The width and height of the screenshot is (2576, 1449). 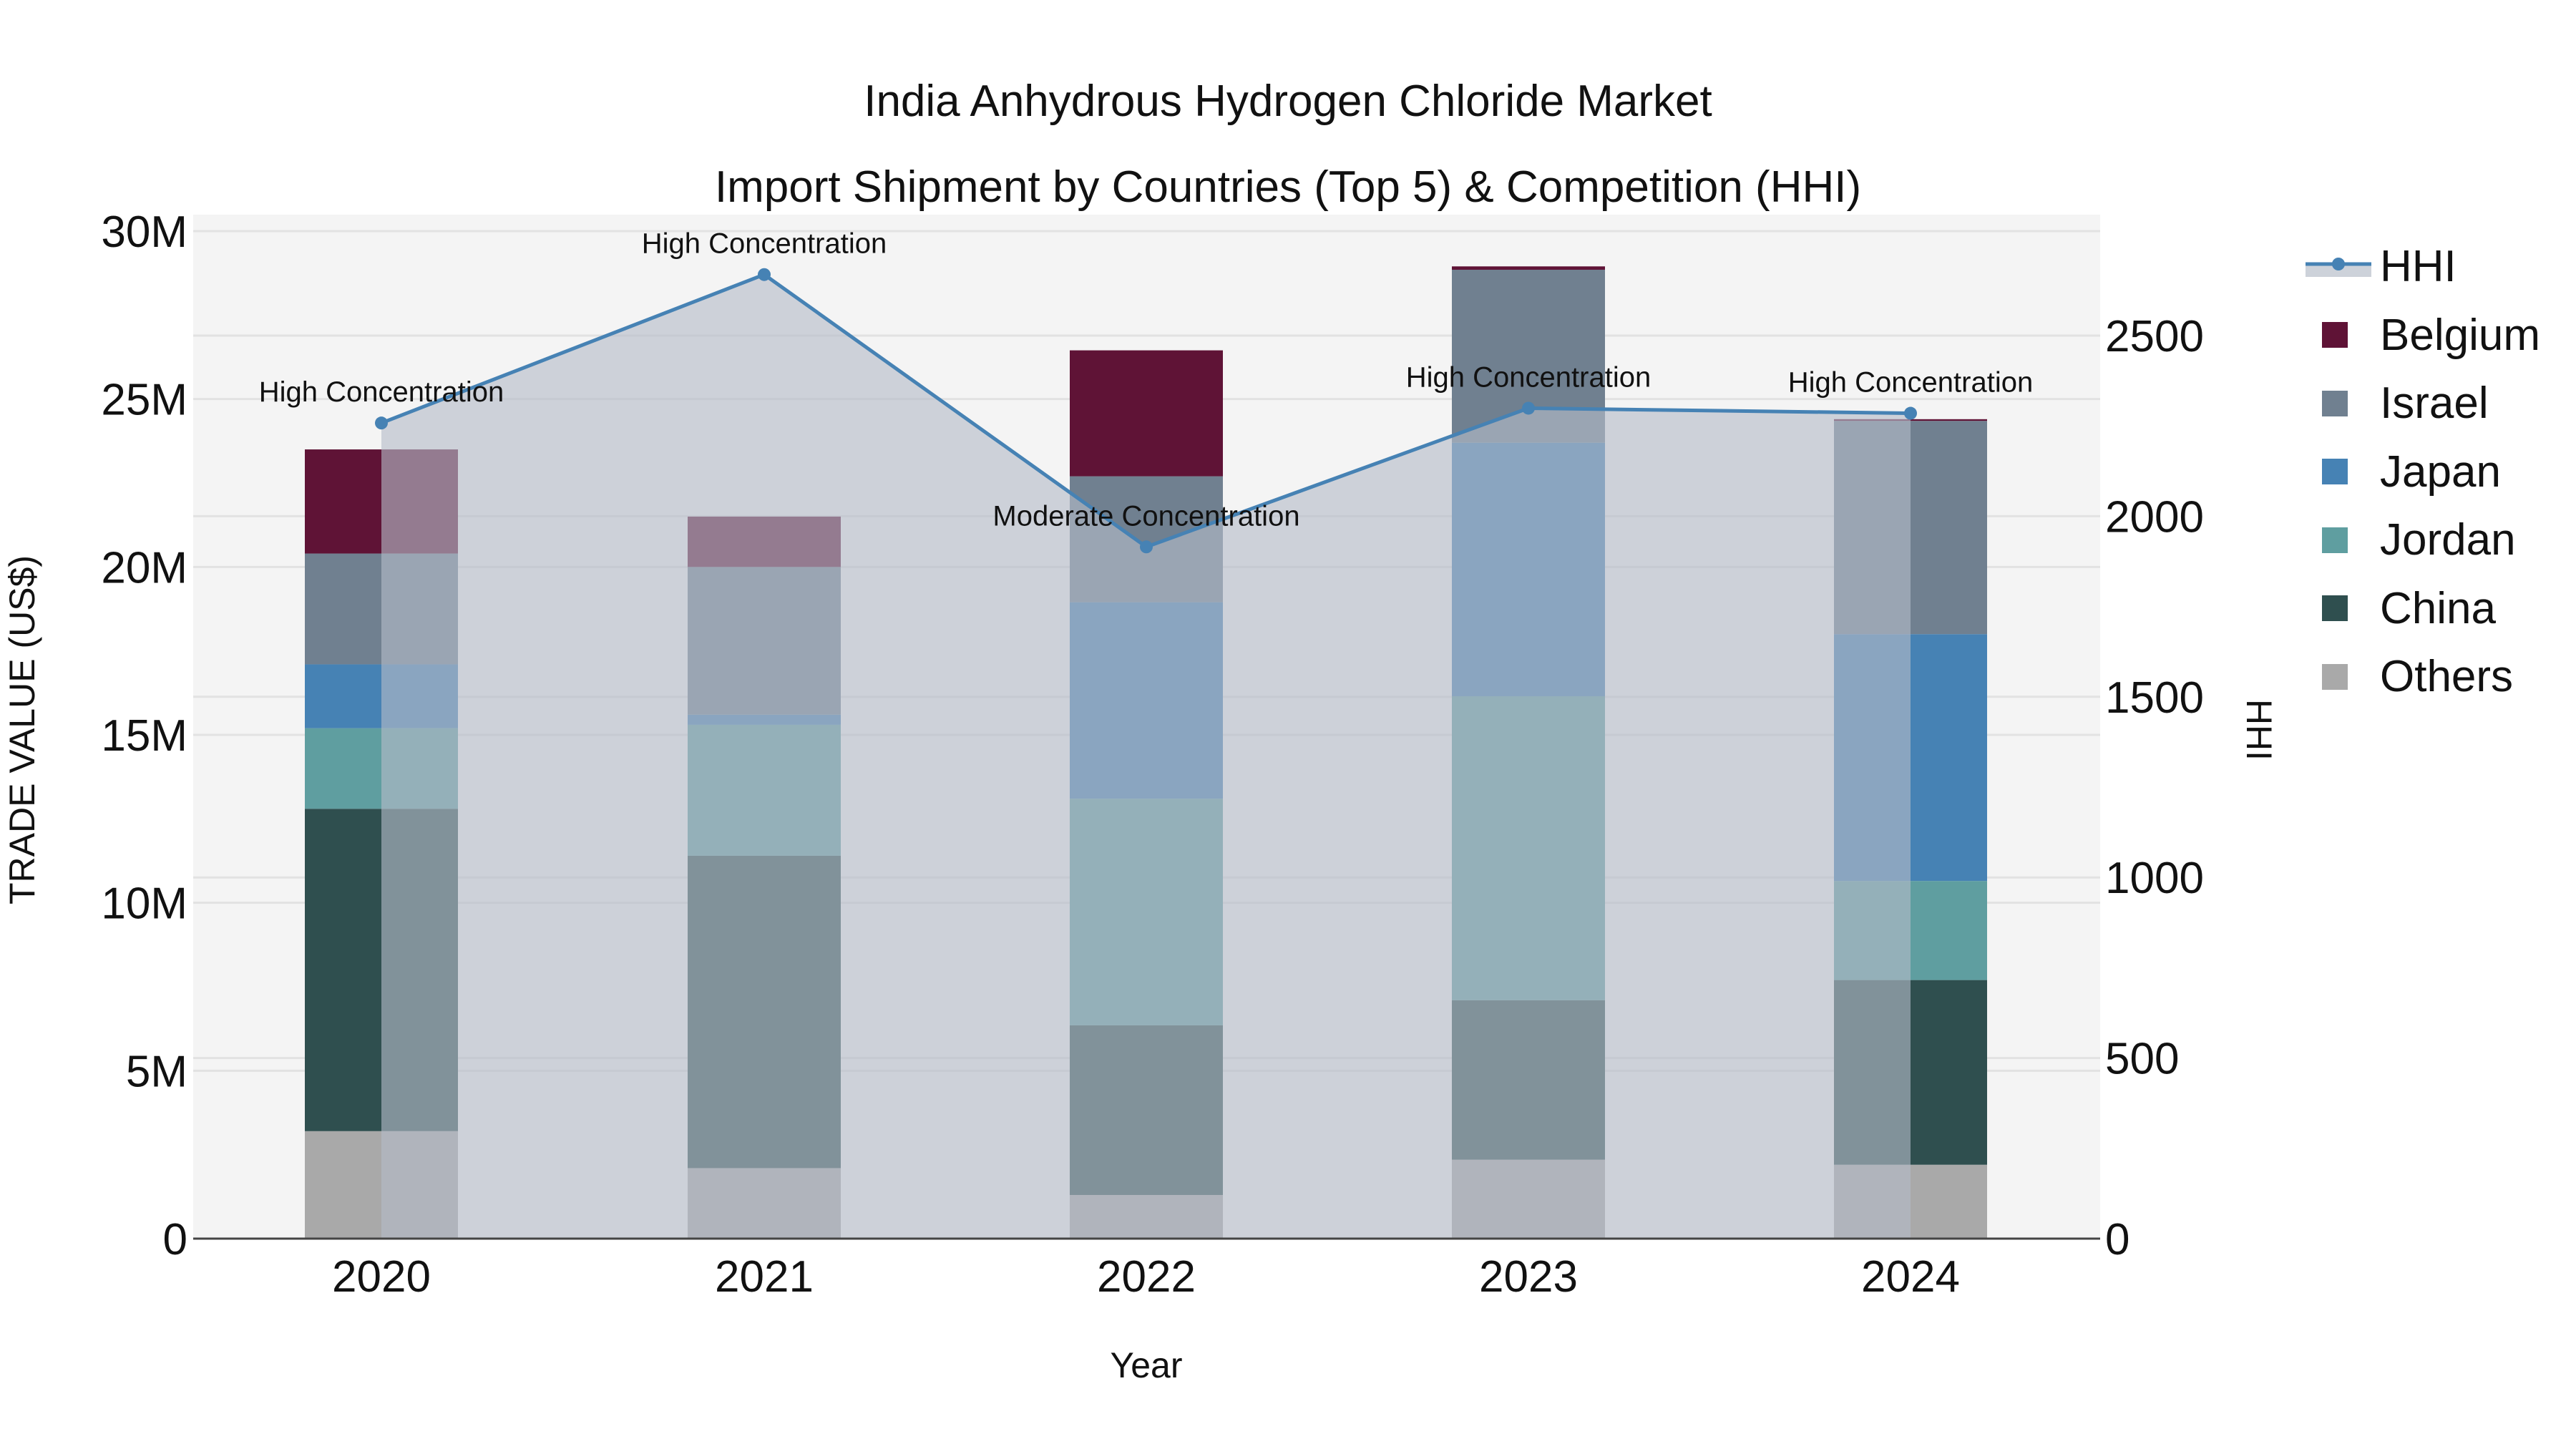 I want to click on hhi-marker-2022, so click(x=1146, y=547).